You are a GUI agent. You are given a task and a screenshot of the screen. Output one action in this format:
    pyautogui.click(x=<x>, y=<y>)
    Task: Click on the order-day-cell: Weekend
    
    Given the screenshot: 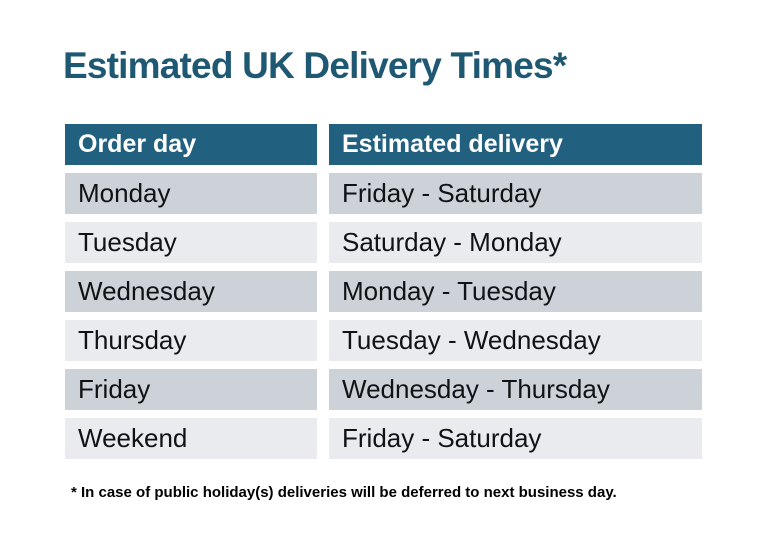 What is the action you would take?
    pyautogui.click(x=191, y=438)
    